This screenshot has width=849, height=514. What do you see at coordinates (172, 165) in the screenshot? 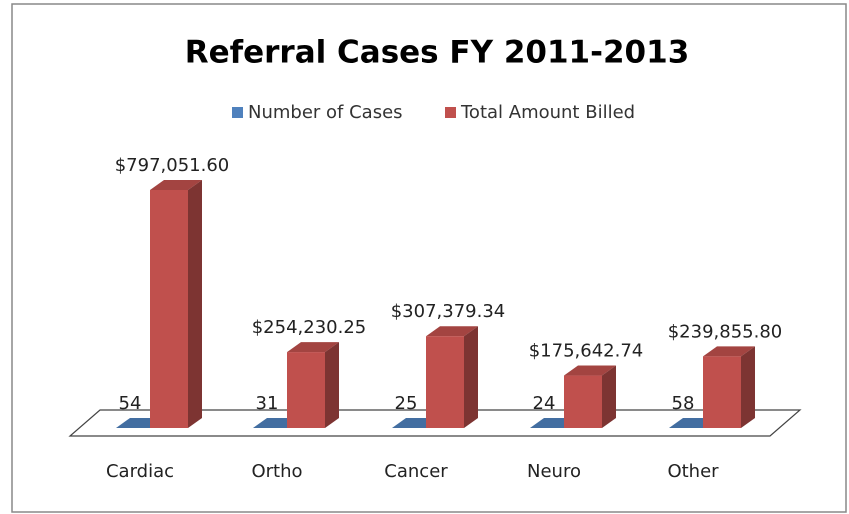
I see `data-label: $797,051.60` at bounding box center [172, 165].